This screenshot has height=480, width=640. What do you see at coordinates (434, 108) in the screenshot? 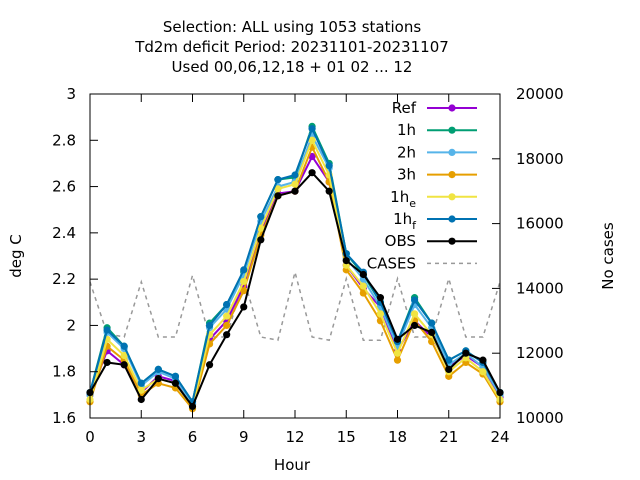
I see `legend-entry-ref: Ref` at bounding box center [434, 108].